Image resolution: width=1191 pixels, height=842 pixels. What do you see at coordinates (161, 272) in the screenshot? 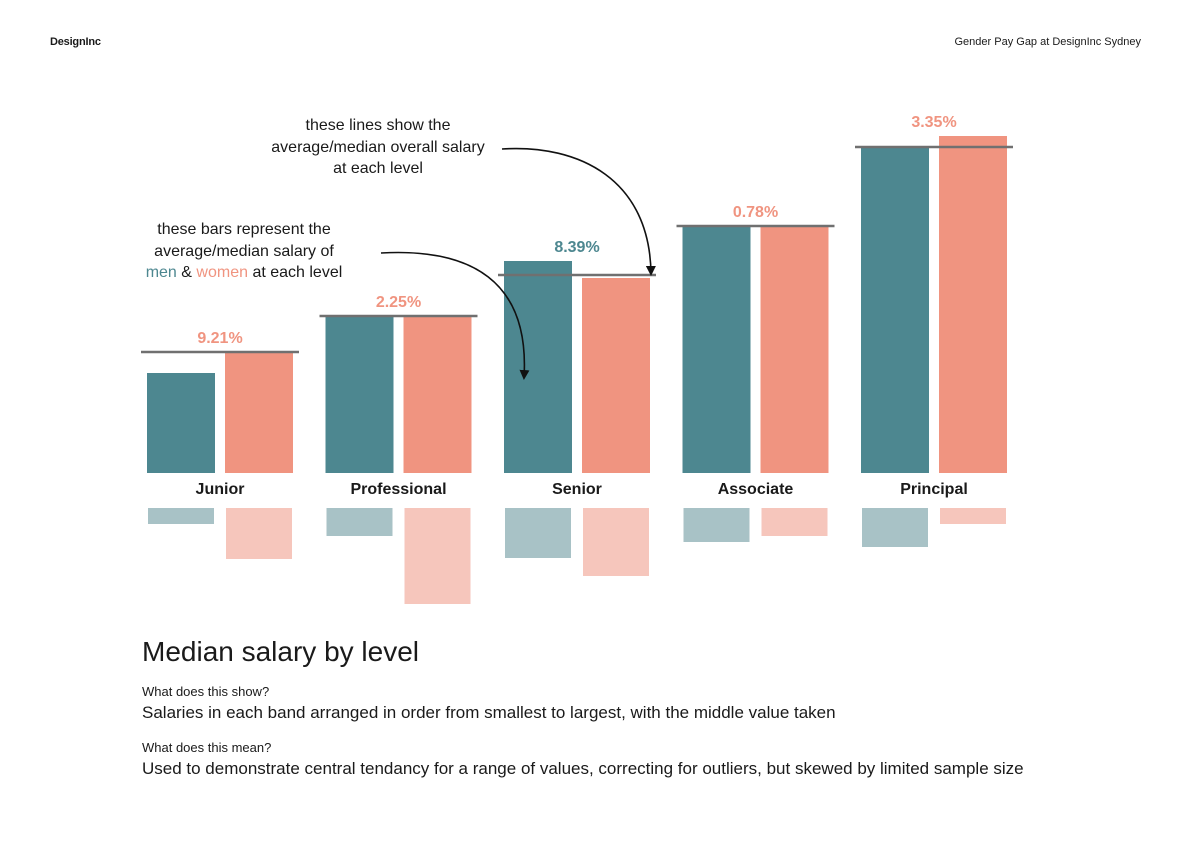
I see `men-legend-word: men` at bounding box center [161, 272].